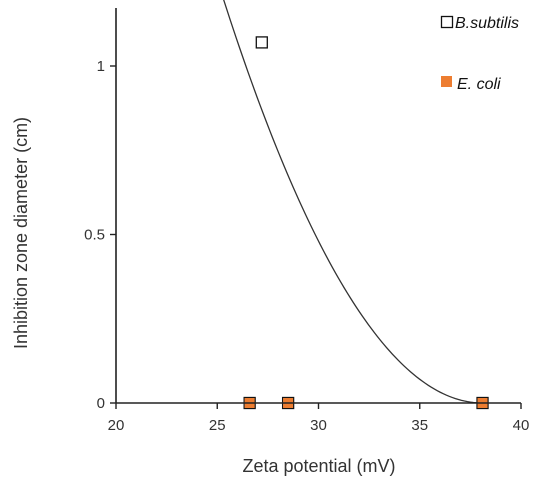 This screenshot has width=539, height=479. Describe the element at coordinates (318, 425) in the screenshot. I see `x-tick-label: 30` at that location.